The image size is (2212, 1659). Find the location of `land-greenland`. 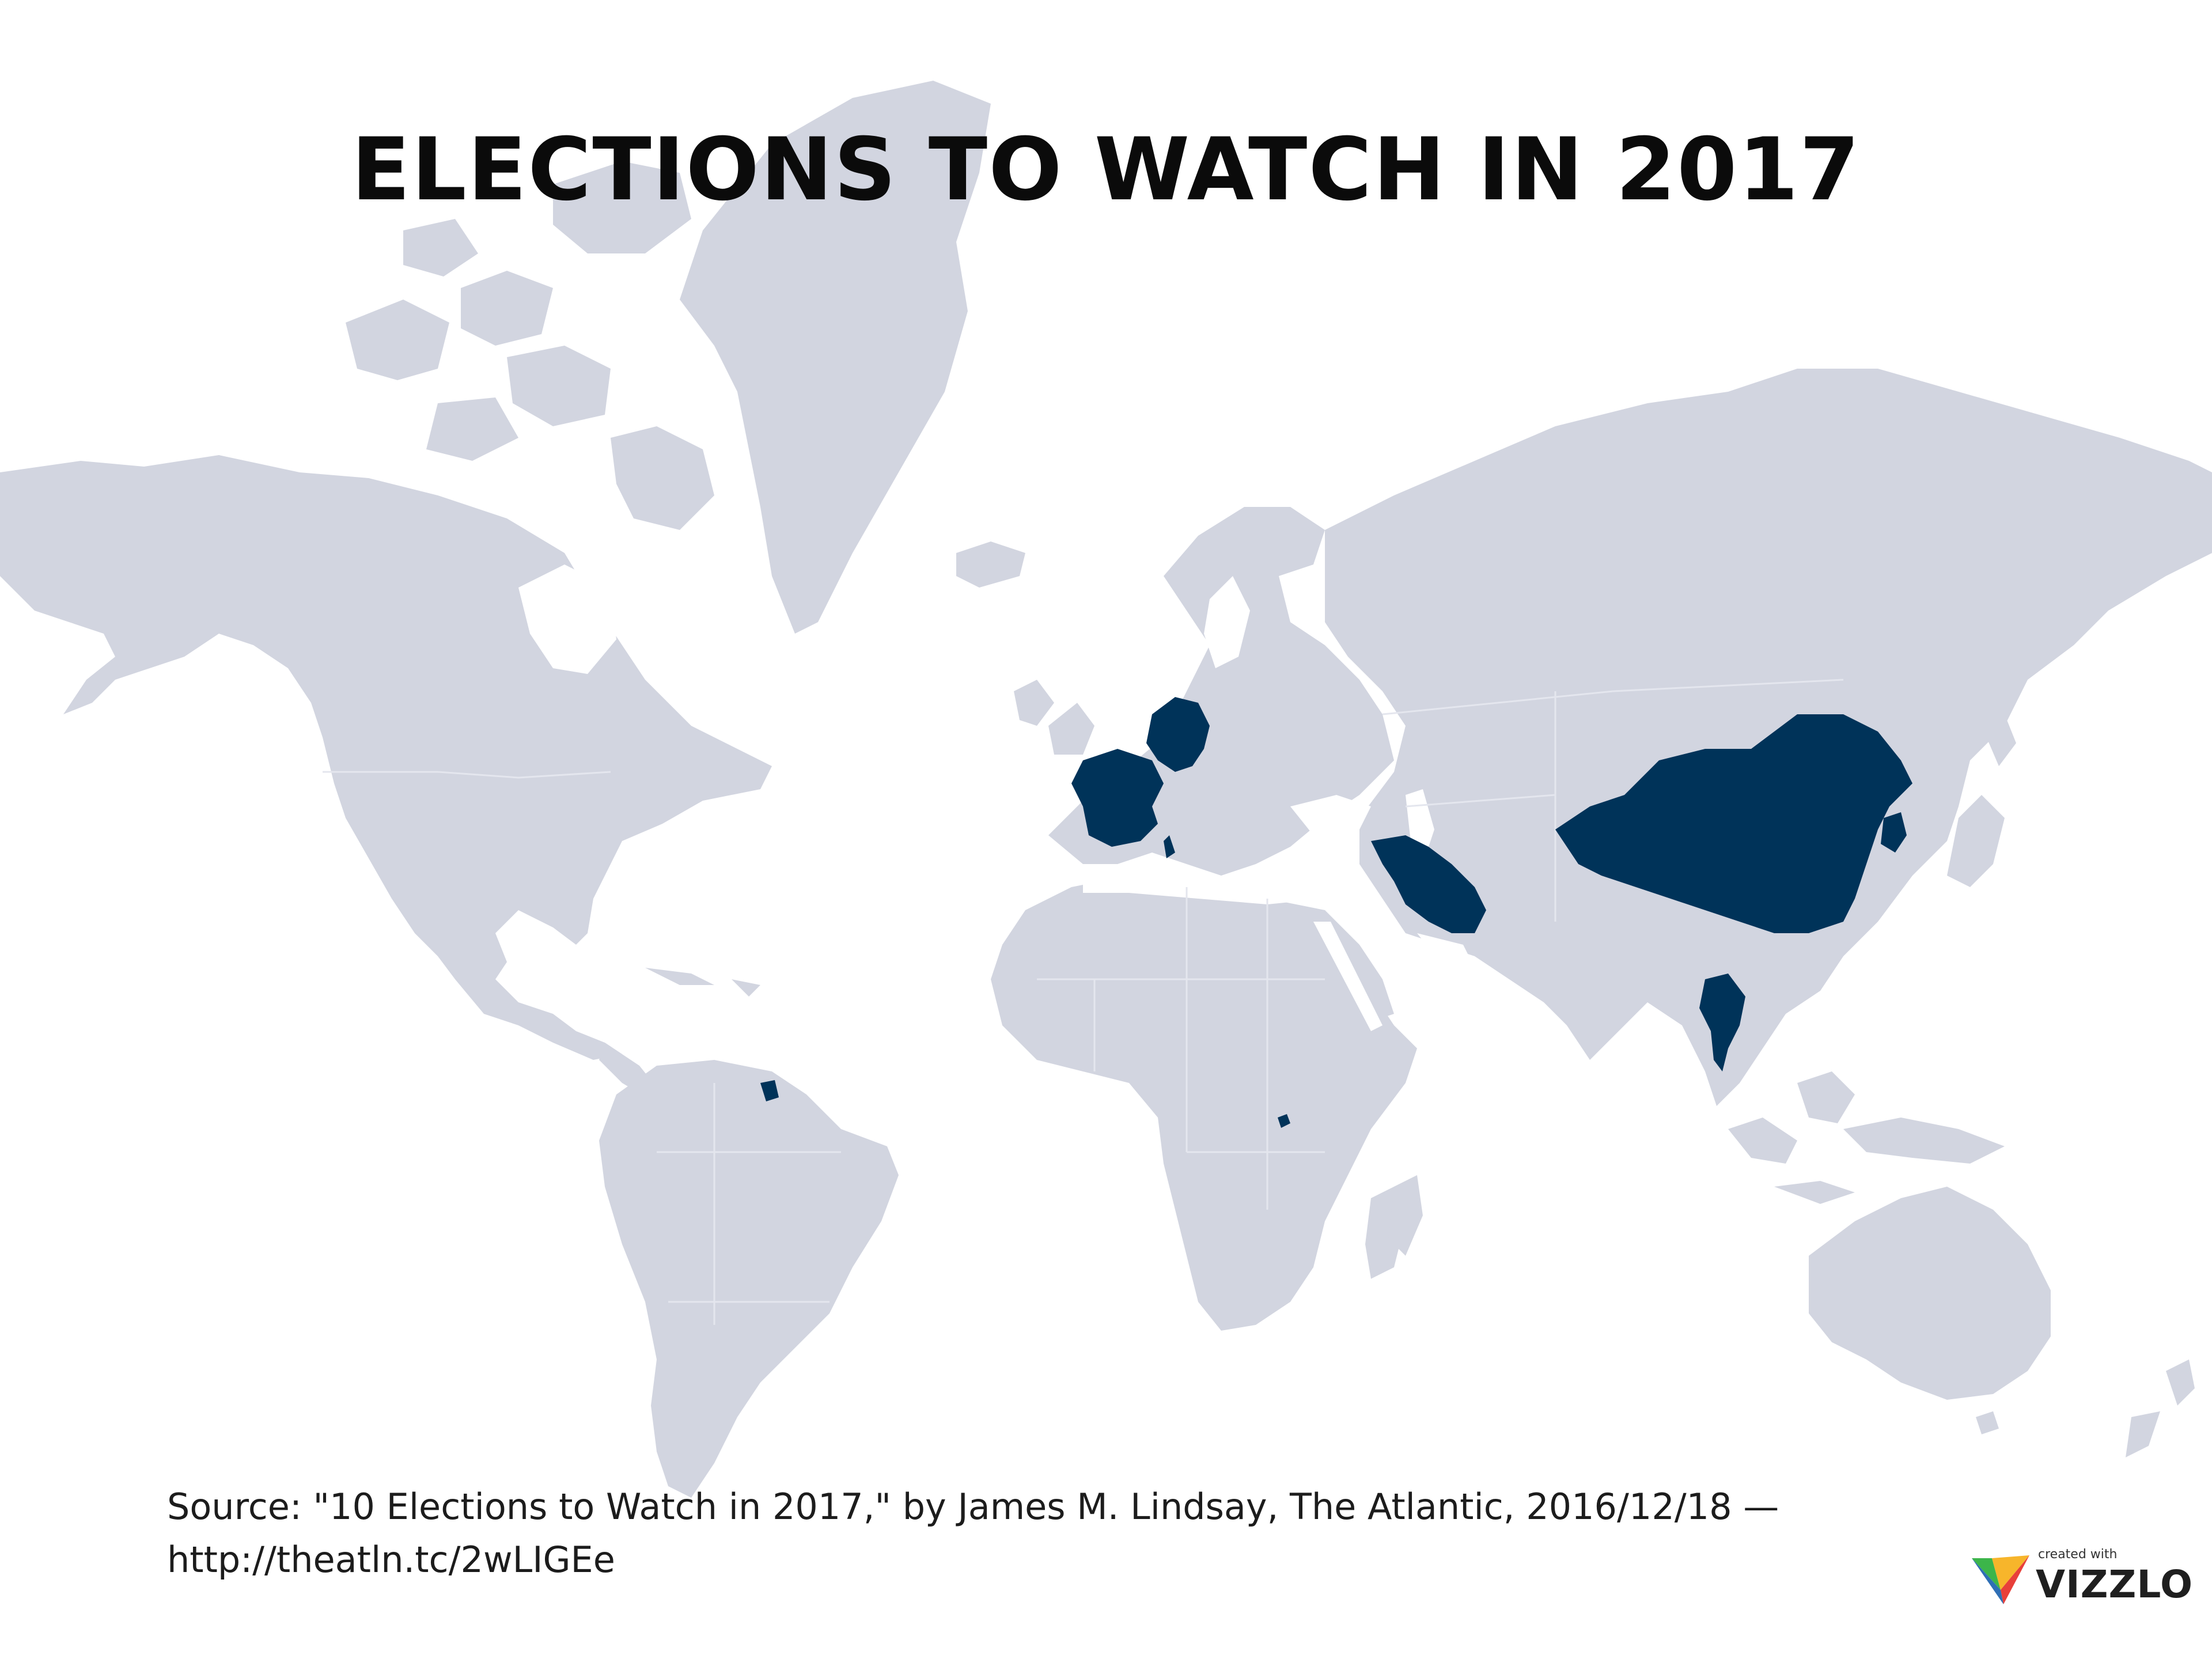

land-greenland is located at coordinates (835, 357).